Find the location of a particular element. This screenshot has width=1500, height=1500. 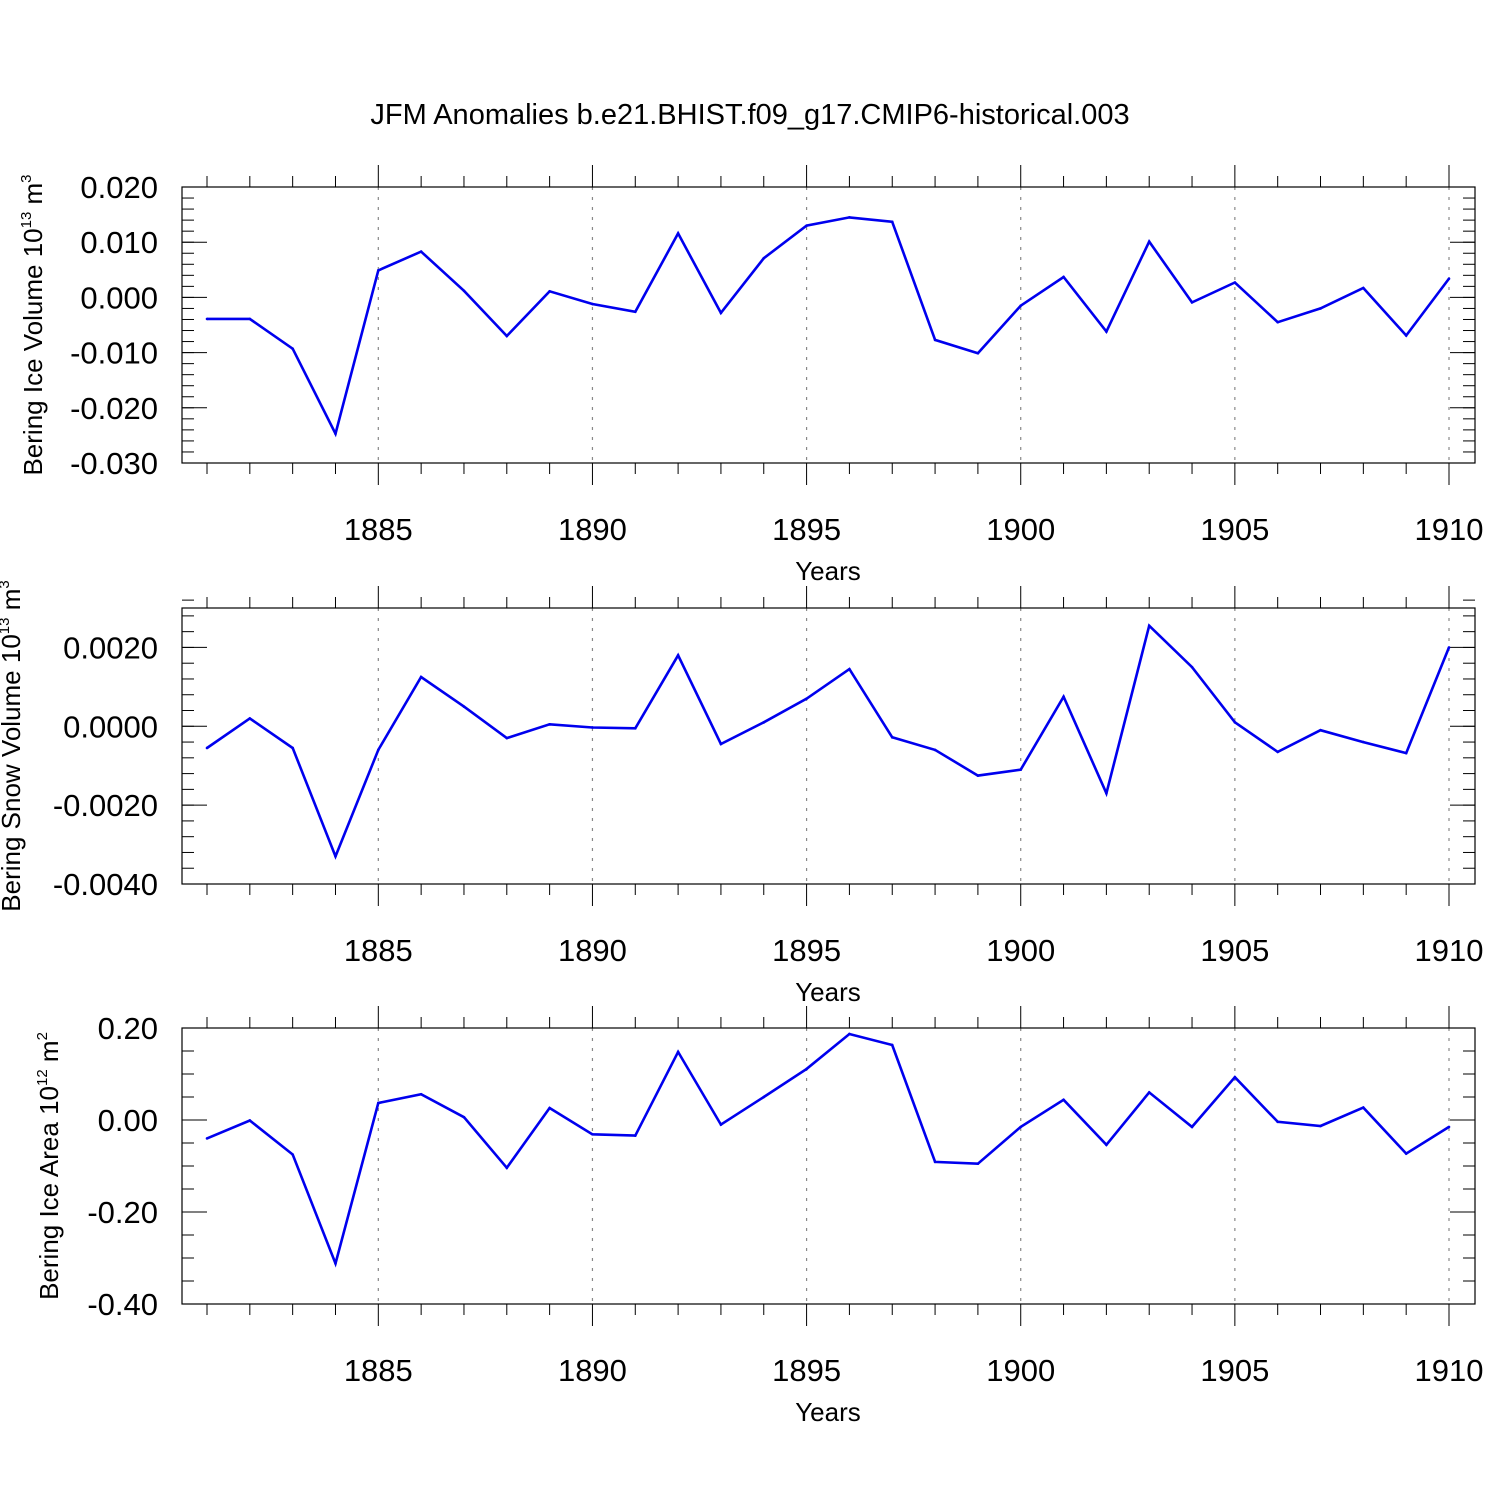

series-line-ice-area is located at coordinates (828, 1150).